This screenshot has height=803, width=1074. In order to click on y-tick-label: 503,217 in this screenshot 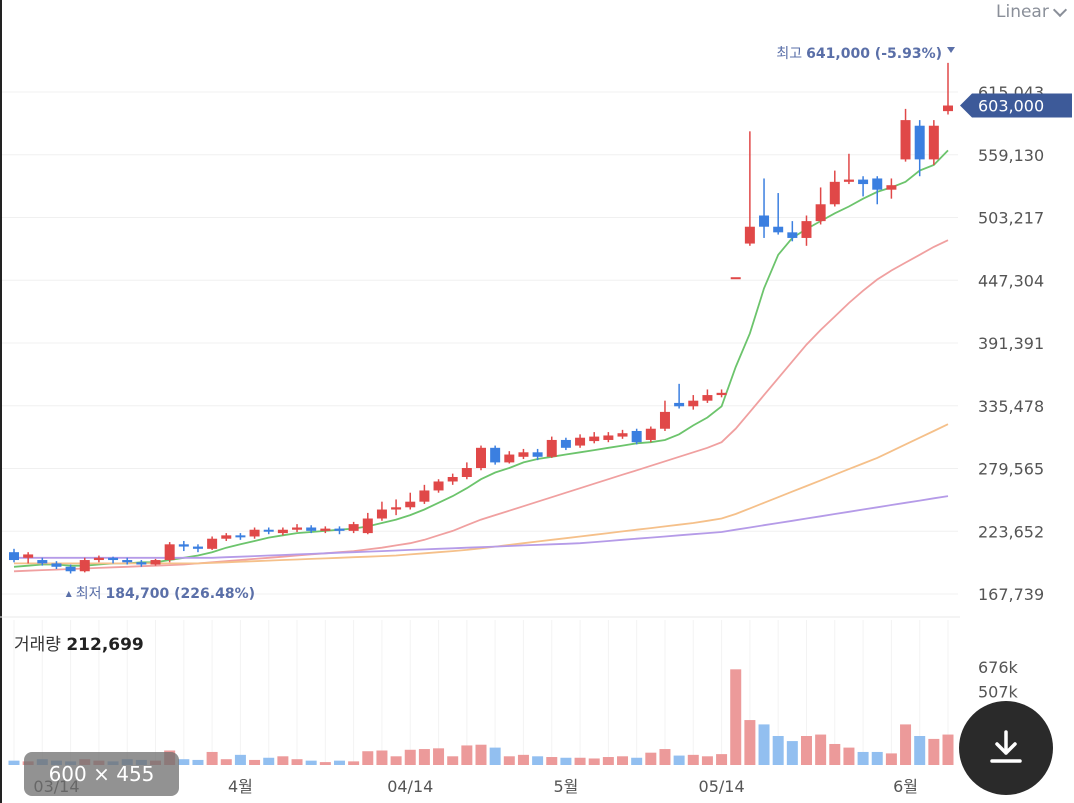, I will do `click(1011, 218)`.